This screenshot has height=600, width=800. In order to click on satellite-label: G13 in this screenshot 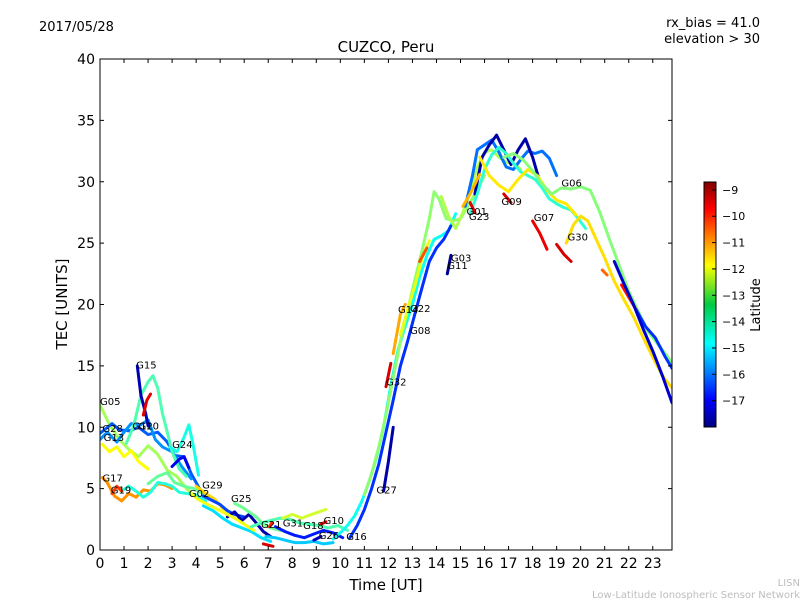, I will do `click(114, 438)`.